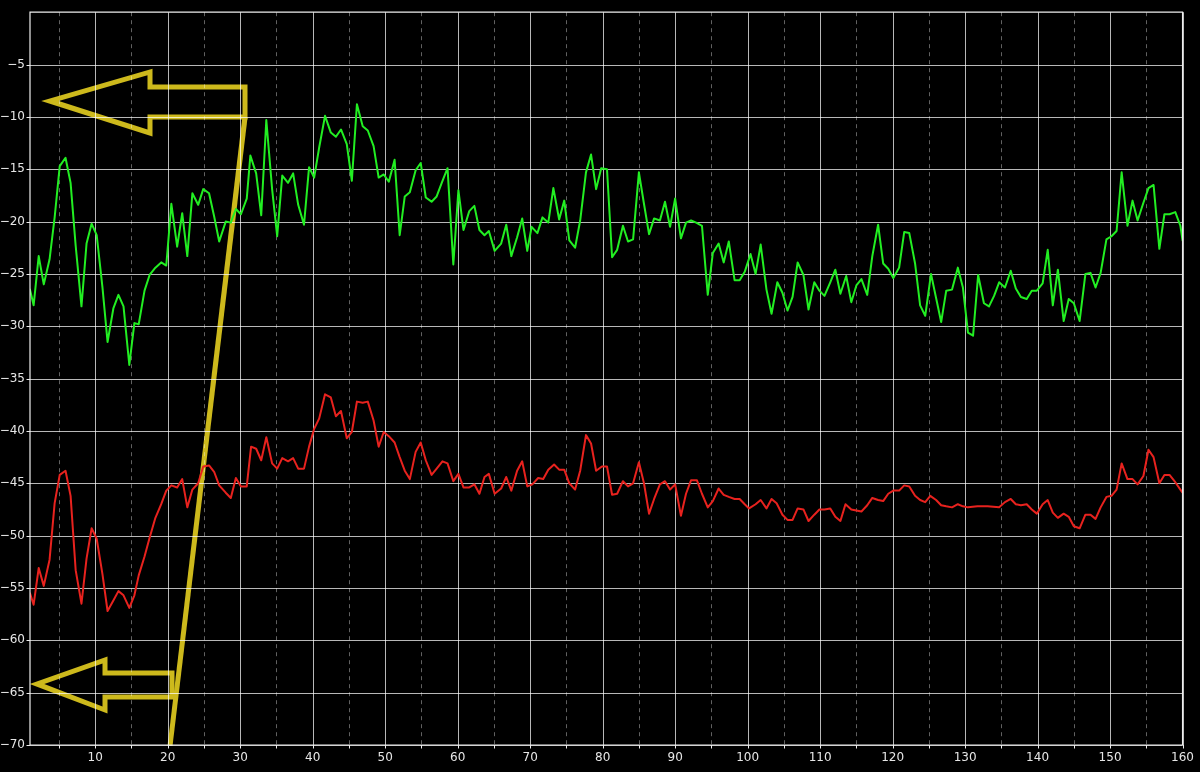 This screenshot has height=772, width=1200. I want to click on x-tick-label: 70, so click(530, 757).